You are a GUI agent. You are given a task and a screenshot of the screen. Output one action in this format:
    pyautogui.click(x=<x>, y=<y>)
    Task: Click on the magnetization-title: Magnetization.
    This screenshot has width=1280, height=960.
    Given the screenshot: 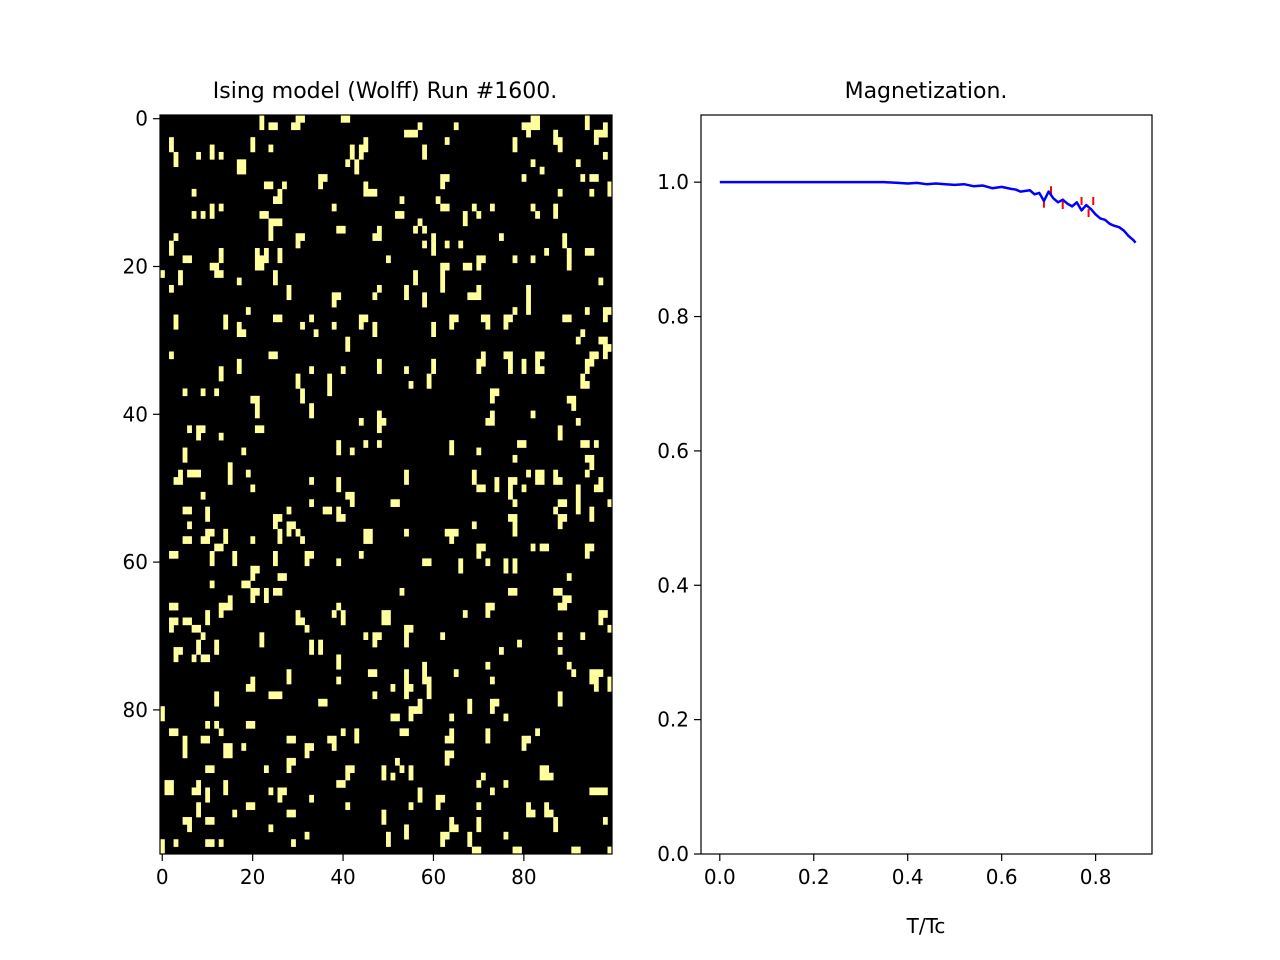 What is the action you would take?
    pyautogui.click(x=926, y=91)
    